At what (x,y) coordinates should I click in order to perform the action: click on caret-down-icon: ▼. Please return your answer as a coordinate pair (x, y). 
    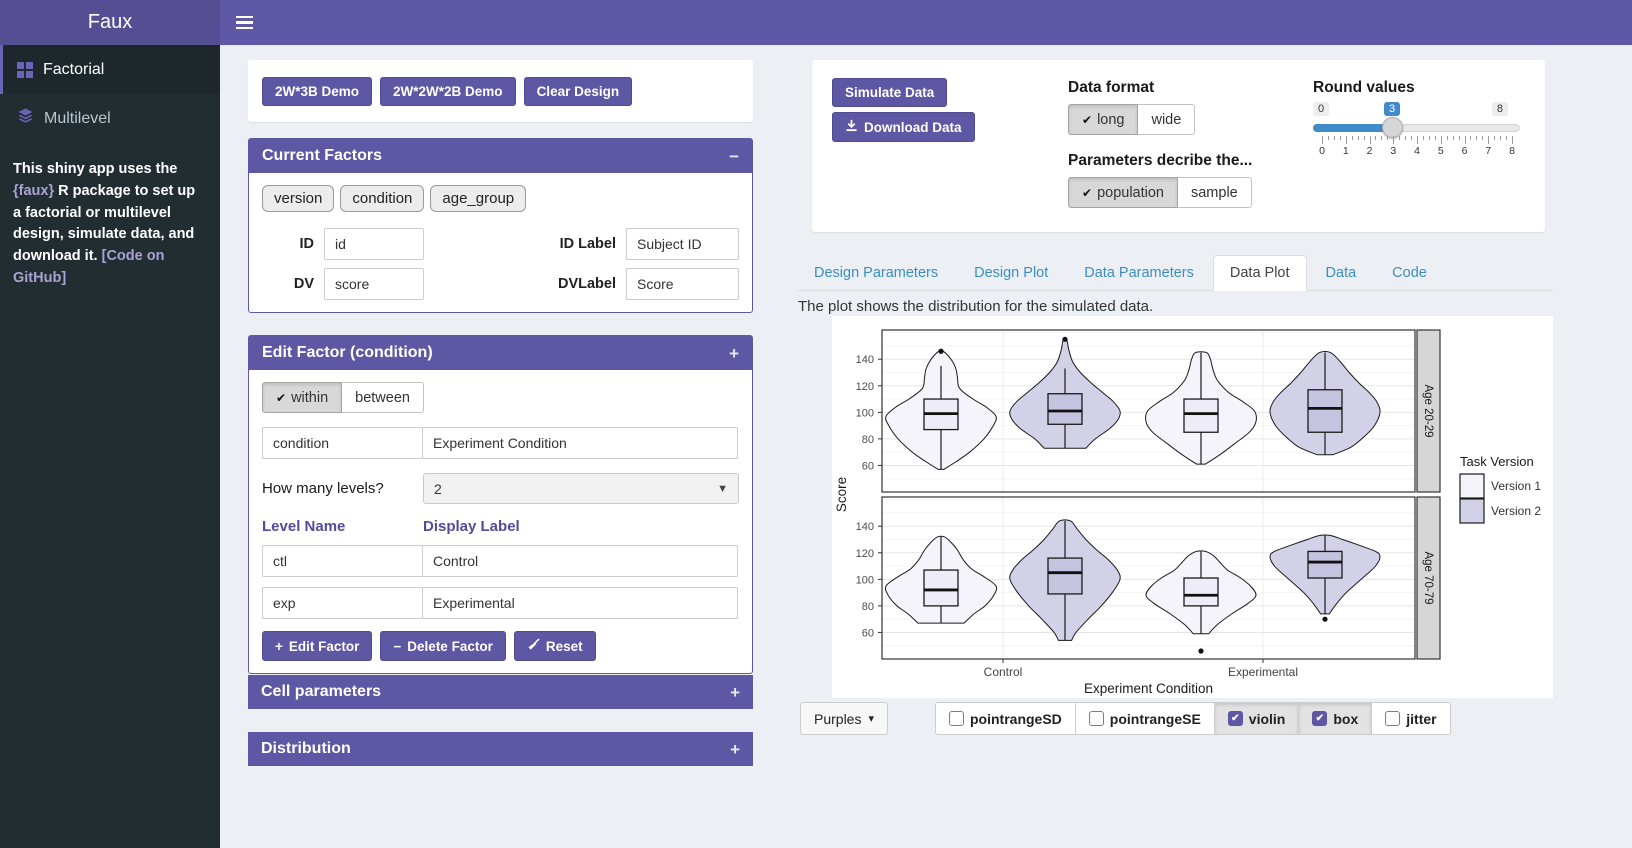
    Looking at the image, I should click on (722, 488).